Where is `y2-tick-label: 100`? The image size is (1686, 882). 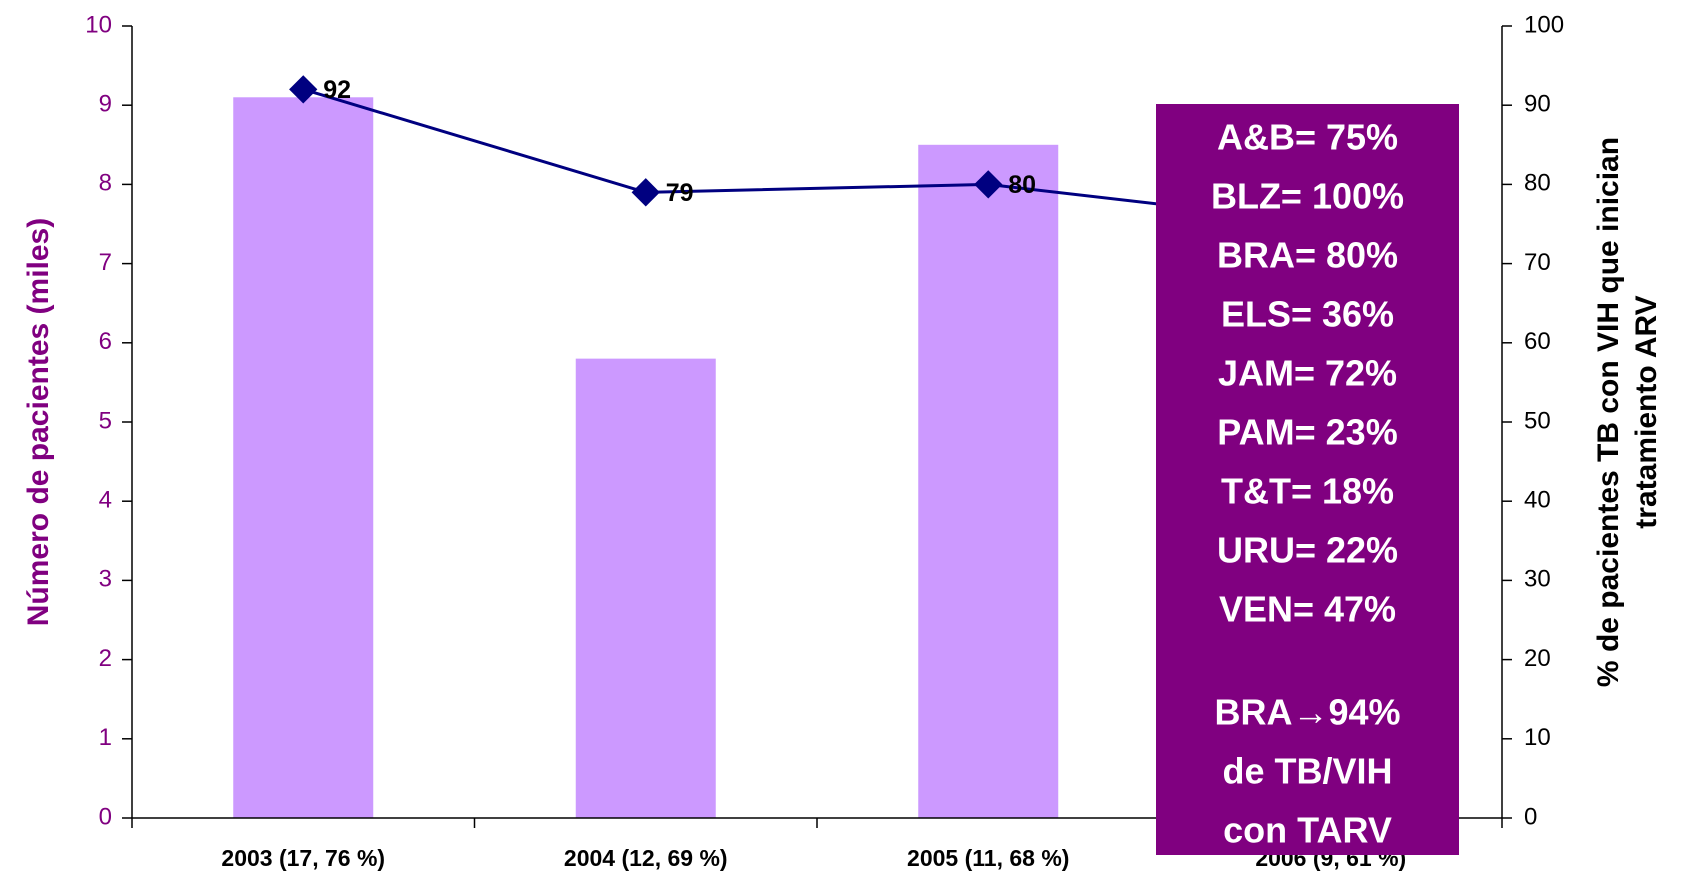
y2-tick-label: 100 is located at coordinates (1544, 24).